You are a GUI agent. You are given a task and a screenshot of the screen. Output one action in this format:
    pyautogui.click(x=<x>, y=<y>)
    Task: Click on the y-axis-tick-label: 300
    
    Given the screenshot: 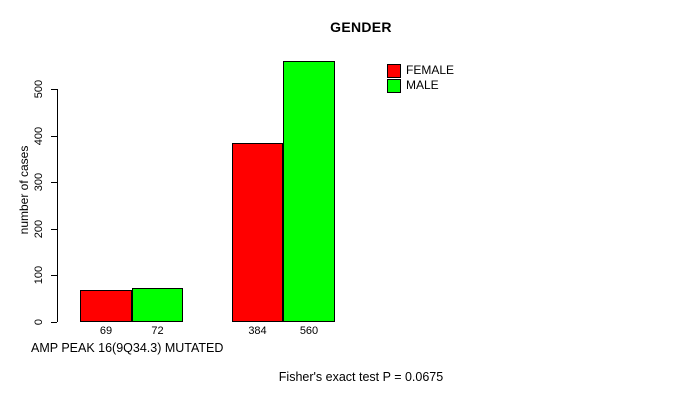 What is the action you would take?
    pyautogui.click(x=39, y=182)
    